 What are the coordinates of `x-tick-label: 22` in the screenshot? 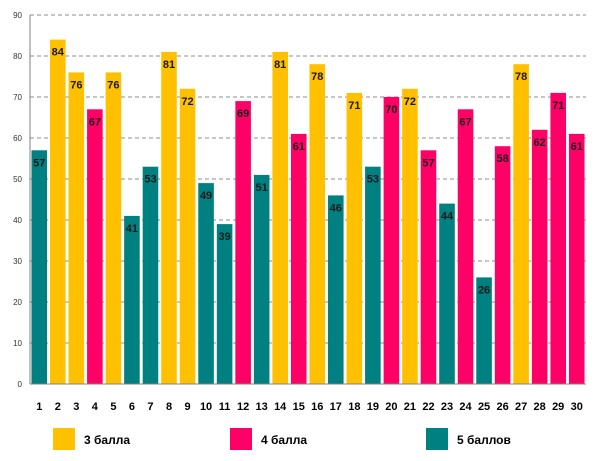 It's located at (428, 407).